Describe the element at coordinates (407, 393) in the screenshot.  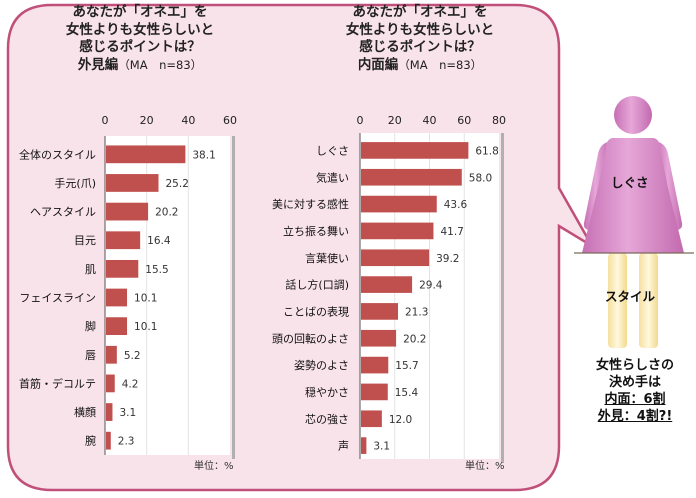
I see `value-label: 15.4` at that location.